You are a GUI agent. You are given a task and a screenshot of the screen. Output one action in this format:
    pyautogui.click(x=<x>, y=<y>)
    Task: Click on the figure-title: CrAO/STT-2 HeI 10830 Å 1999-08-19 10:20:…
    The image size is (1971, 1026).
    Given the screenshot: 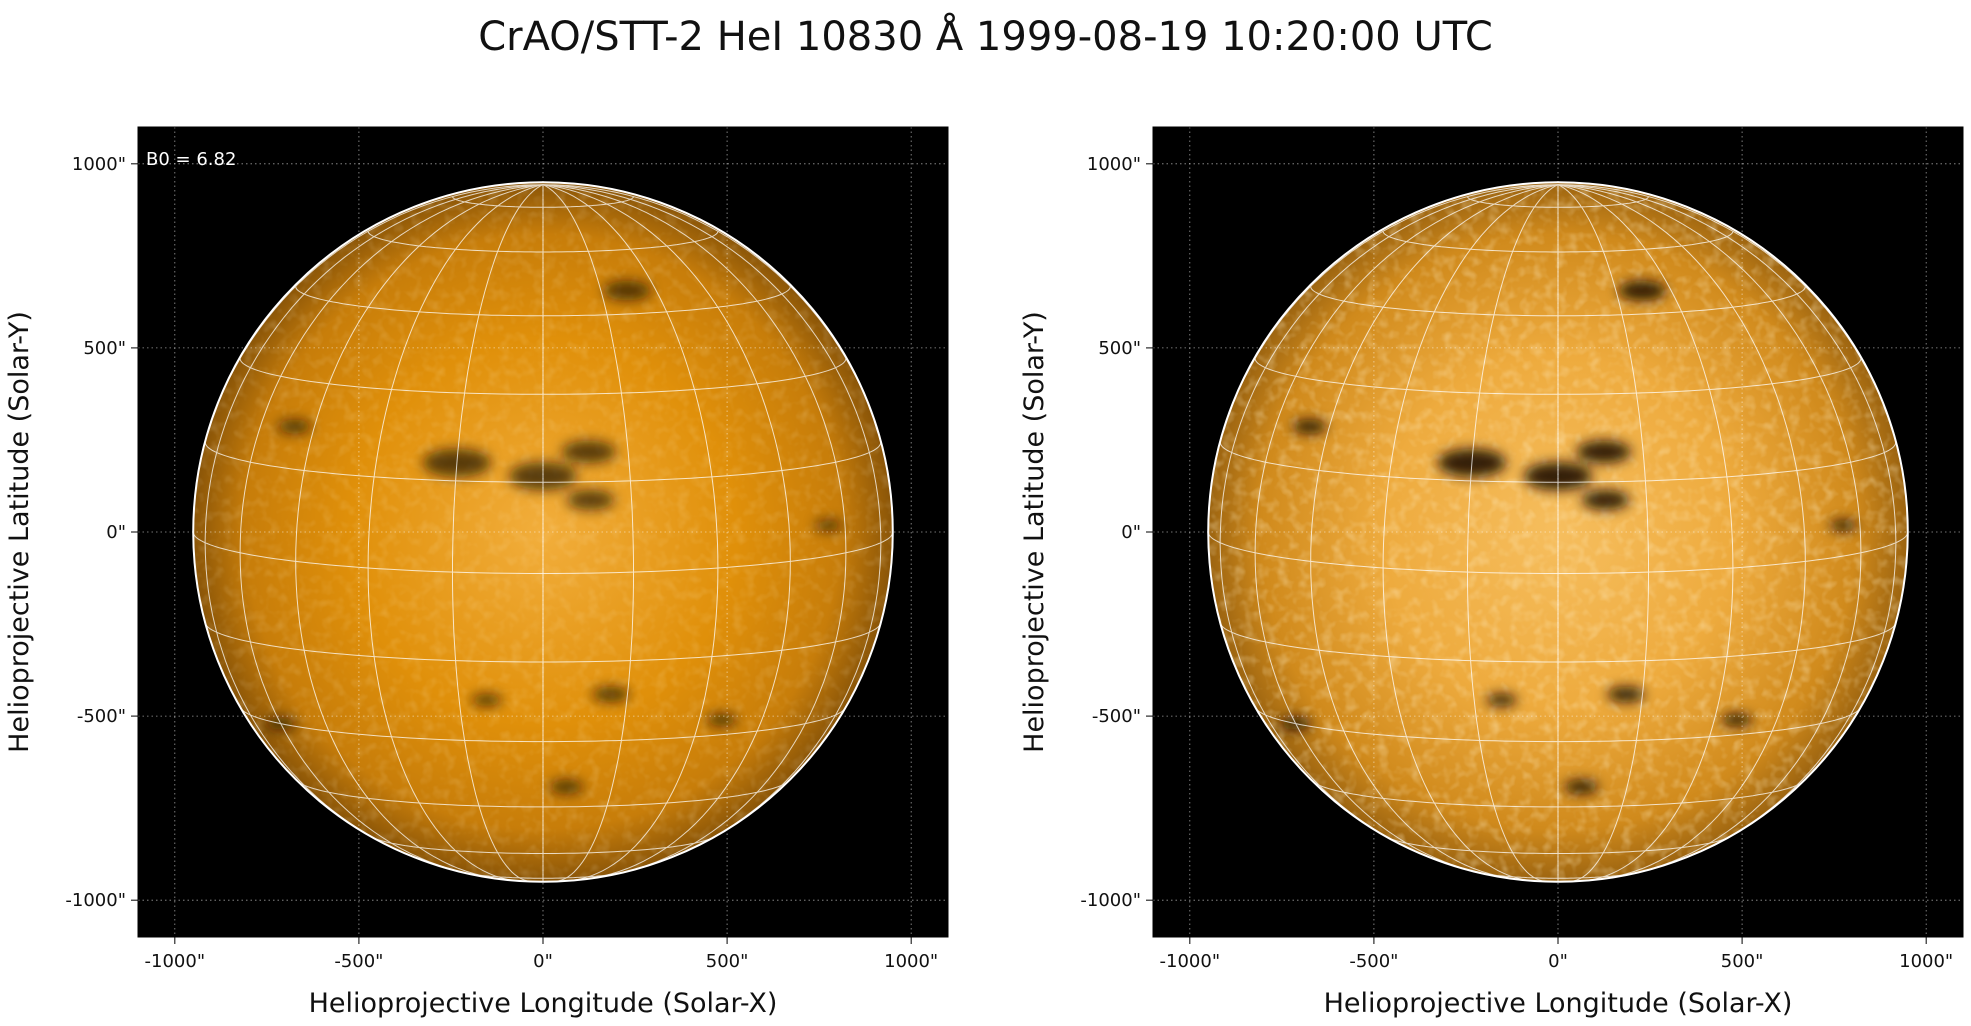 What is the action you would take?
    pyautogui.click(x=985, y=37)
    